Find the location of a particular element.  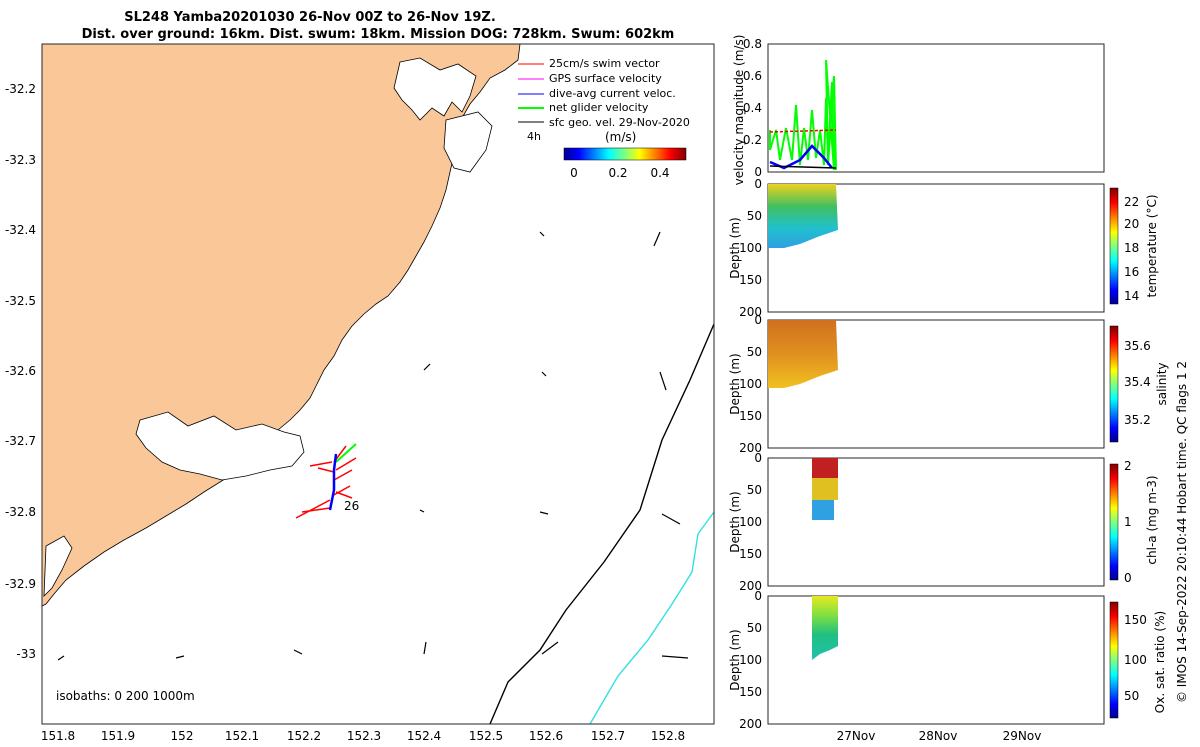

time-xtick: 29Nov is located at coordinates (1022, 736).